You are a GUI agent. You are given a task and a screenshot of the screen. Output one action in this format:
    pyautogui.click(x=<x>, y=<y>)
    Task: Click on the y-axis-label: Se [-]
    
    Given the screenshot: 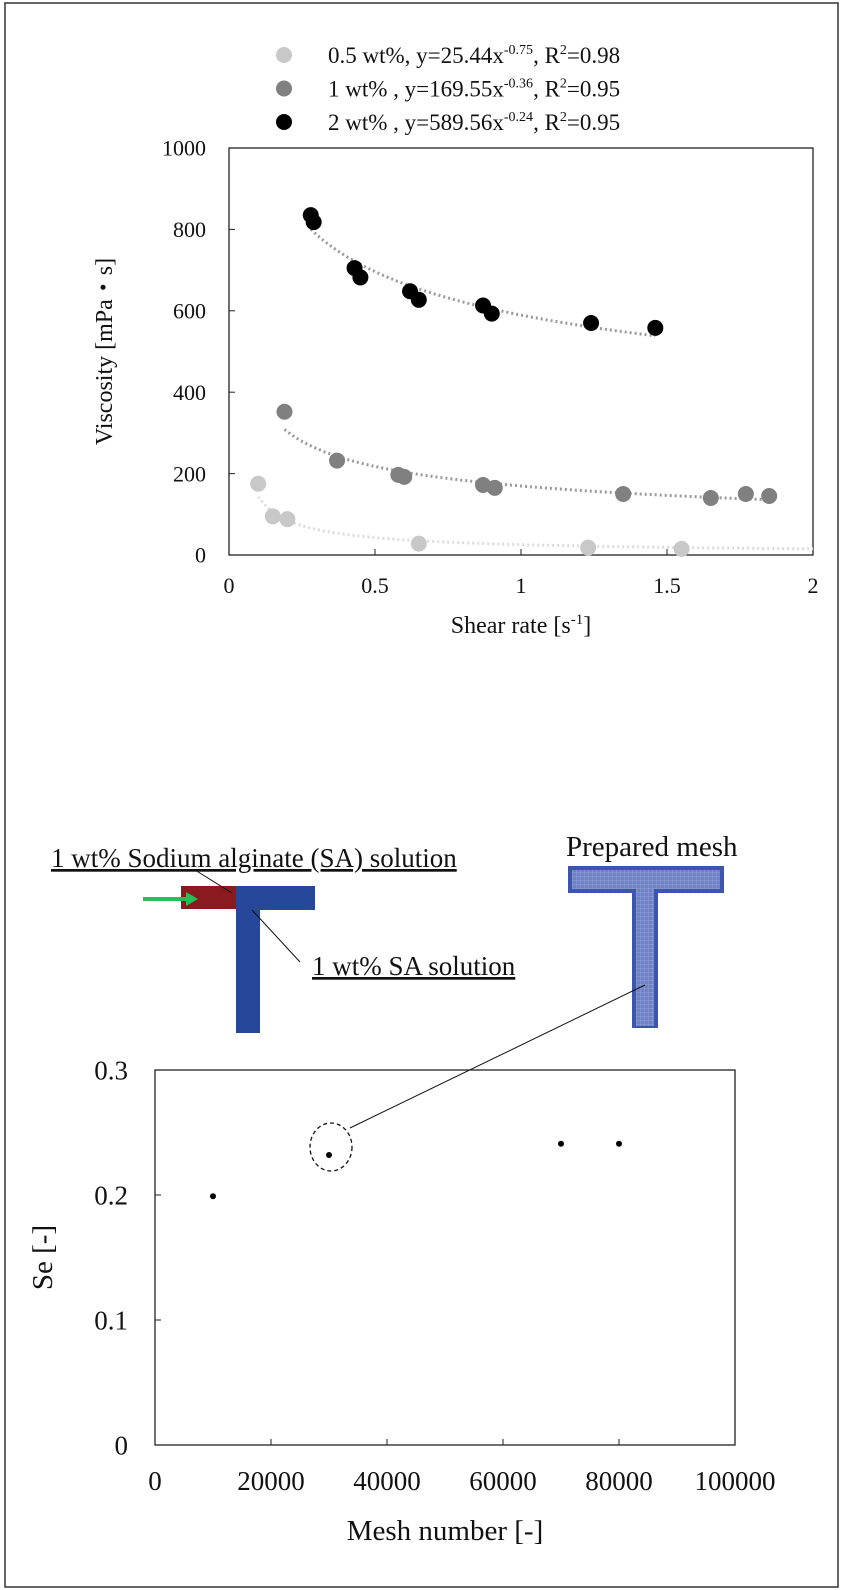 What is the action you would take?
    pyautogui.click(x=43, y=1257)
    